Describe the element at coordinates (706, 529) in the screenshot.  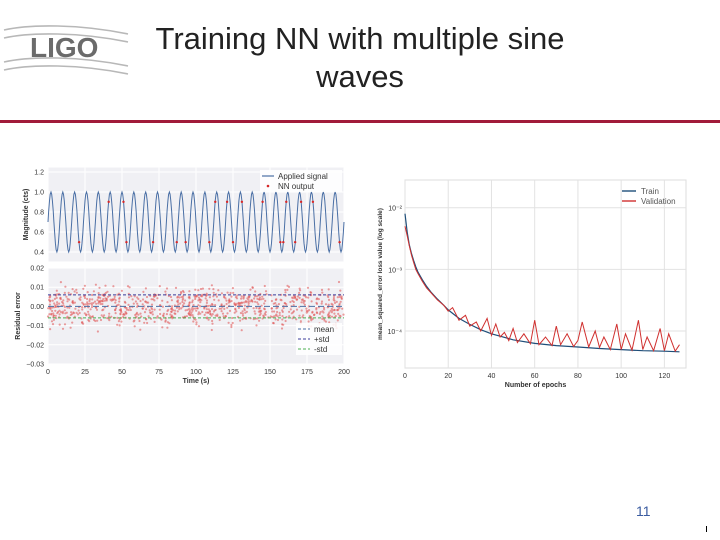
I see `page-mark` at that location.